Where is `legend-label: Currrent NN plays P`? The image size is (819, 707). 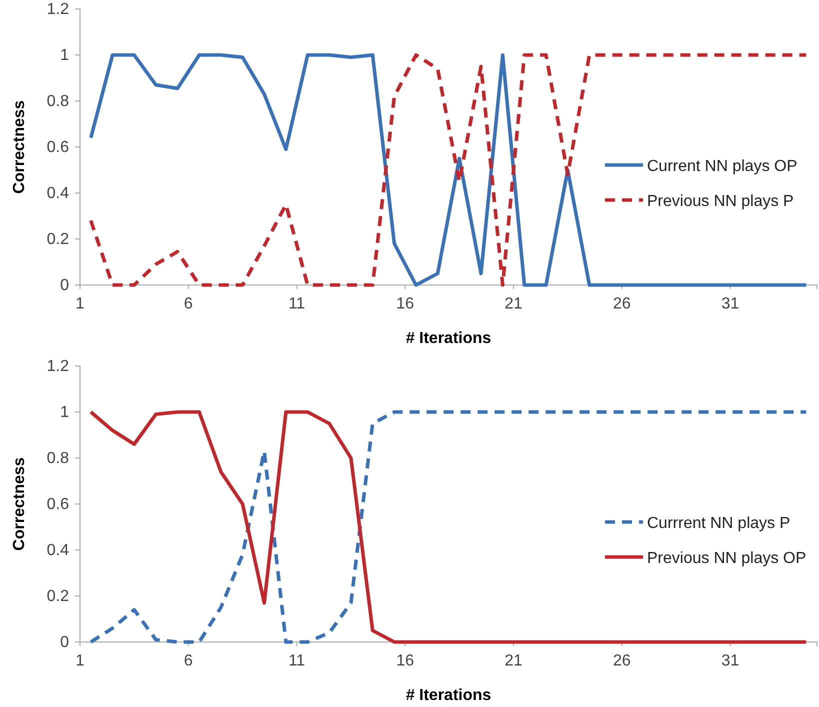
legend-label: Currrent NN plays P is located at coordinates (718, 523).